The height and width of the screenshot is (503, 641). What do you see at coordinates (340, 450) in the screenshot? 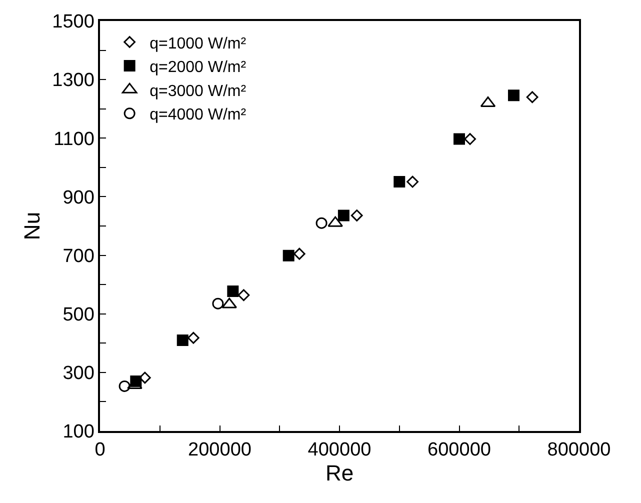
I see `x-tick-label: 400000` at bounding box center [340, 450].